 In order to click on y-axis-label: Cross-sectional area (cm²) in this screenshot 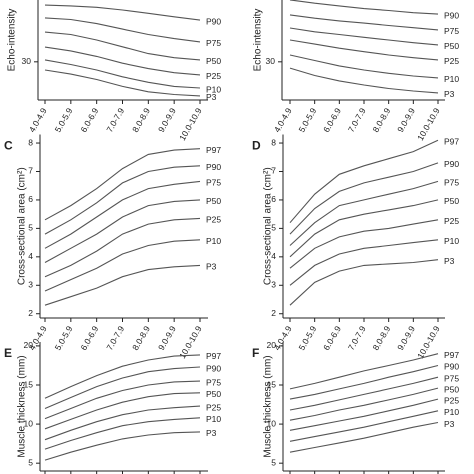, I will do `click(268, 226)`.